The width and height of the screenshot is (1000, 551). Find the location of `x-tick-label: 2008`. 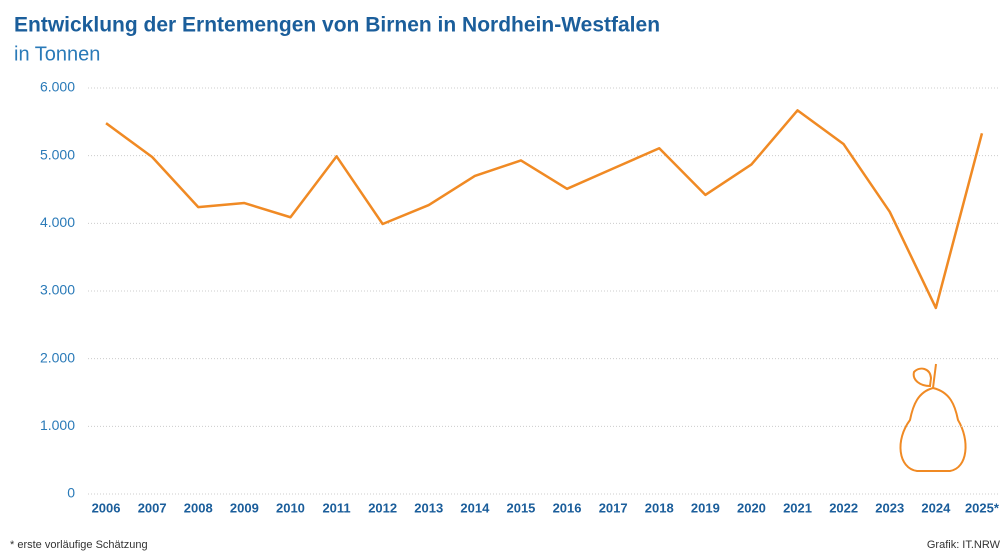

x-tick-label: 2008 is located at coordinates (198, 507).